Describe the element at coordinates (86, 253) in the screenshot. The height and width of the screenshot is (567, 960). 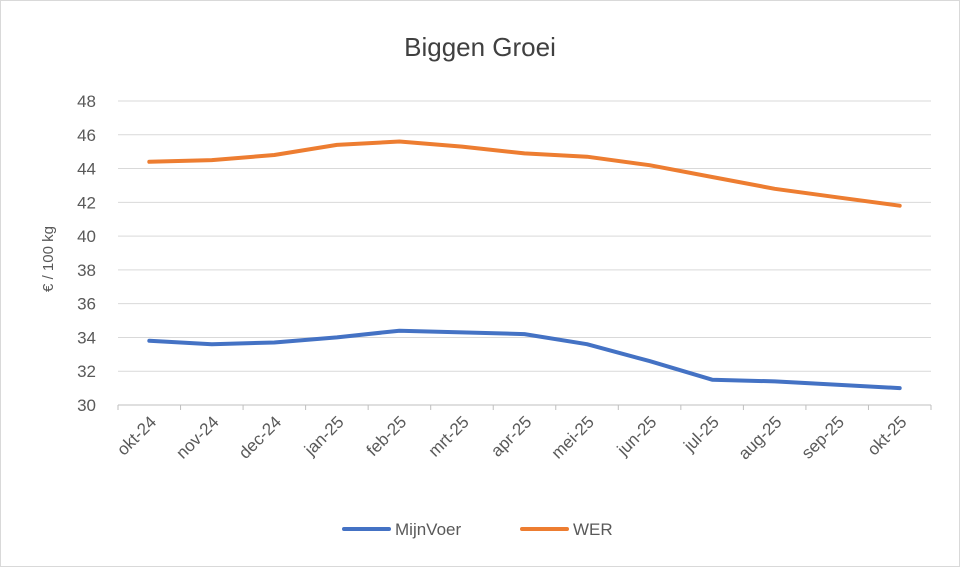
I see `y-axis: 30 32 34 36 38 40 42 44 46 48` at that location.